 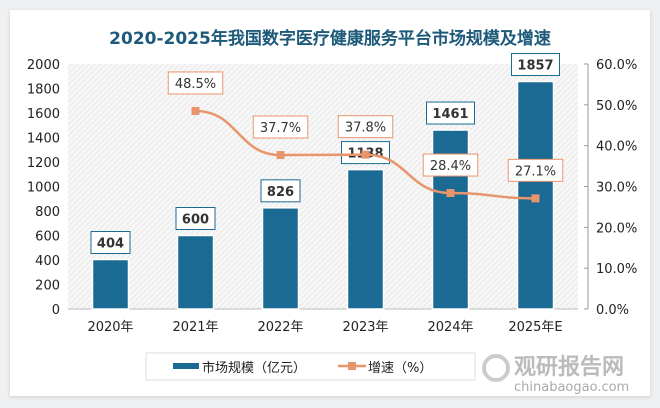 What do you see at coordinates (330, 38) in the screenshot?
I see `chart-title: 2020-2025年我国数字医疗健康服务平台市场规模及增速` at bounding box center [330, 38].